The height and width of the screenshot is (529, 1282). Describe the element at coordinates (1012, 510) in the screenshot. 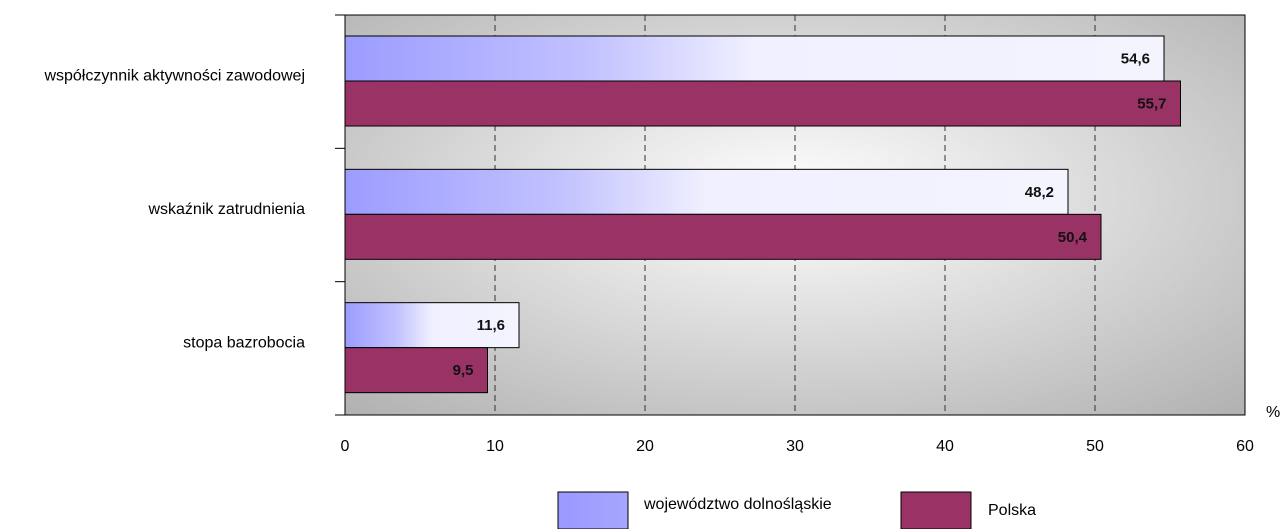

I see `legend-label-polska: Polska` at that location.